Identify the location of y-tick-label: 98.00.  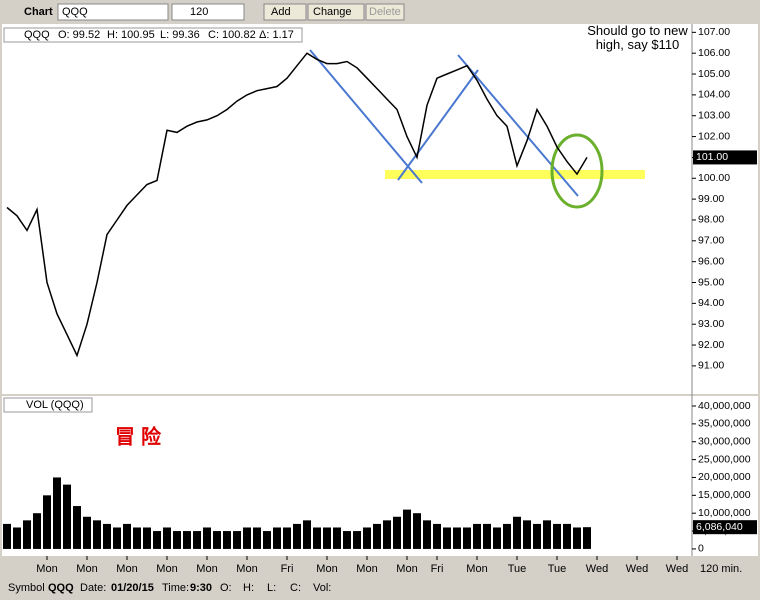
(711, 220).